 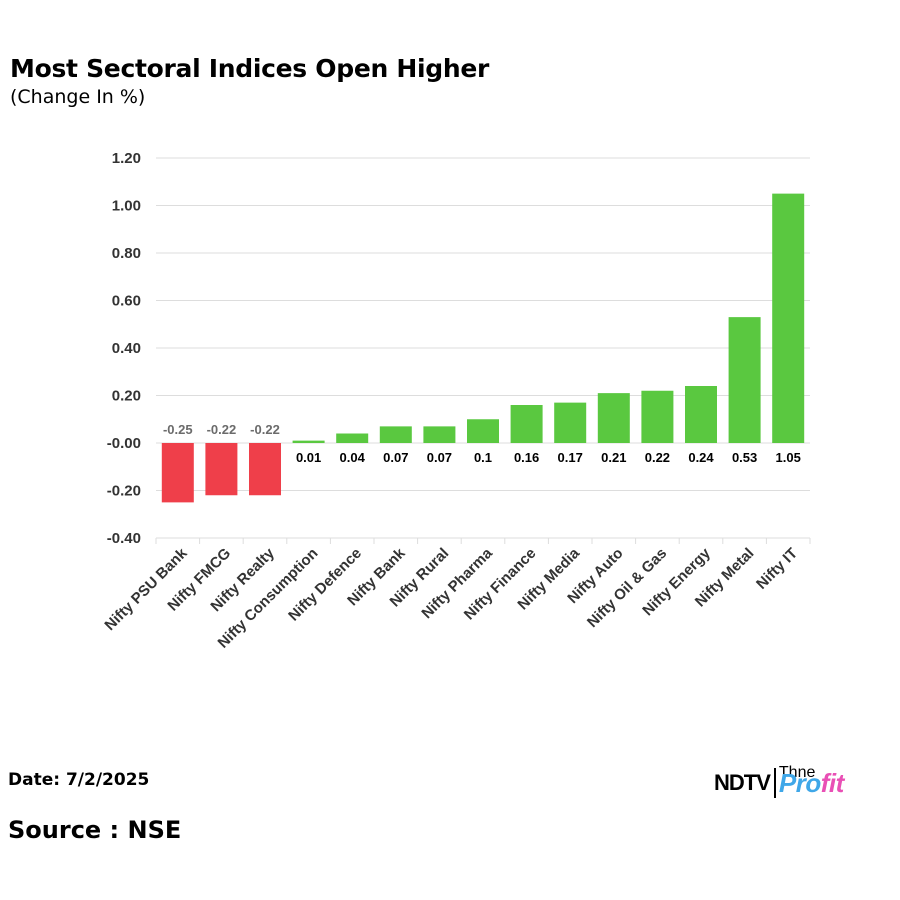 What do you see at coordinates (353, 457) in the screenshot?
I see `data-label: 0.04` at bounding box center [353, 457].